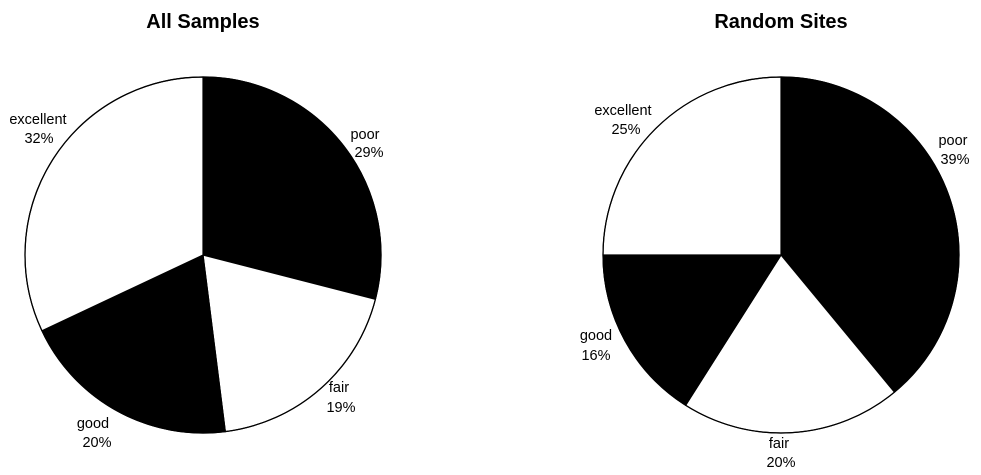 The image size is (981, 475). I want to click on slice-label-poor: poor 39%, so click(954, 150).